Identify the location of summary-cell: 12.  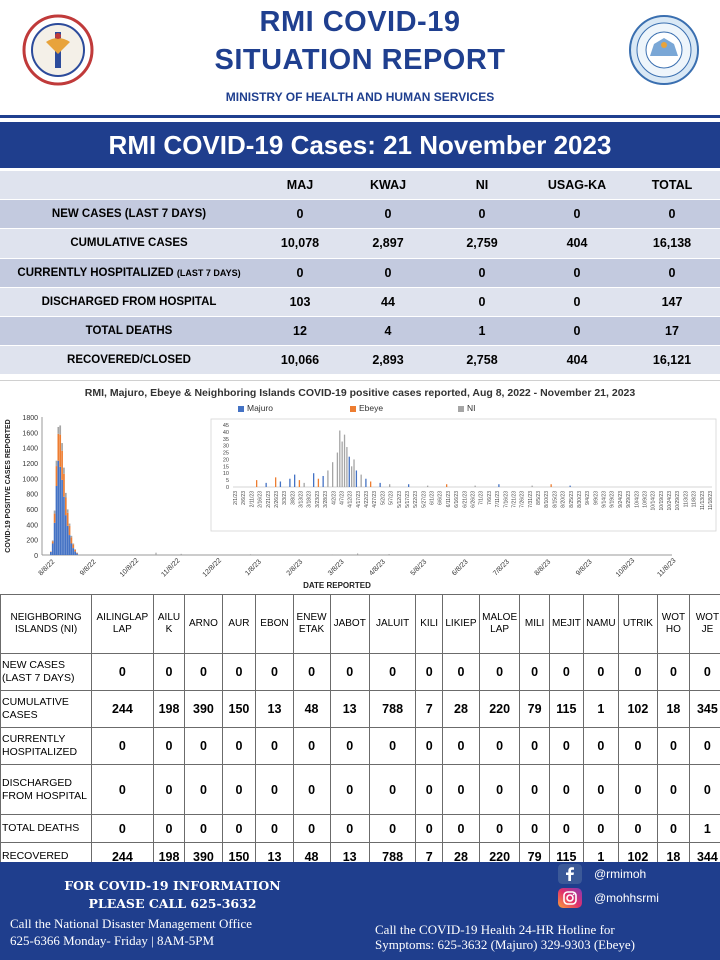
(300, 330).